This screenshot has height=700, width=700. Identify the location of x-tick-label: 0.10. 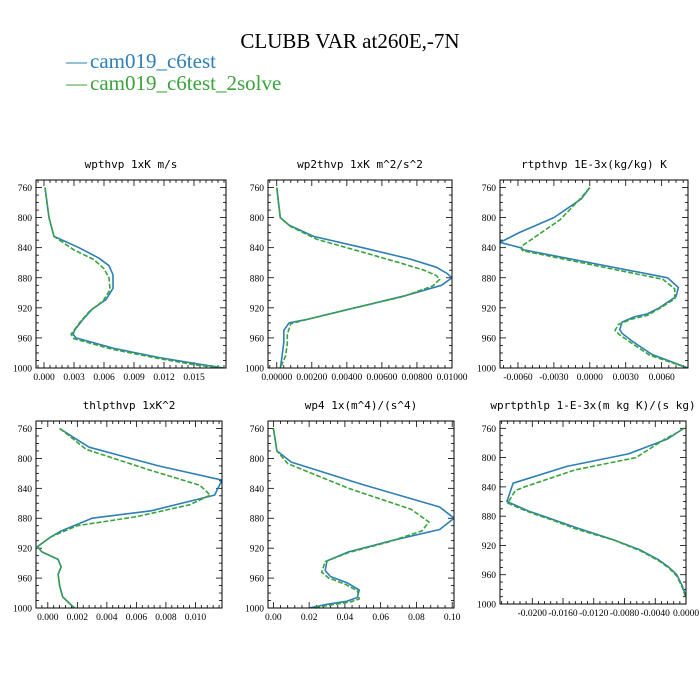
(452, 618).